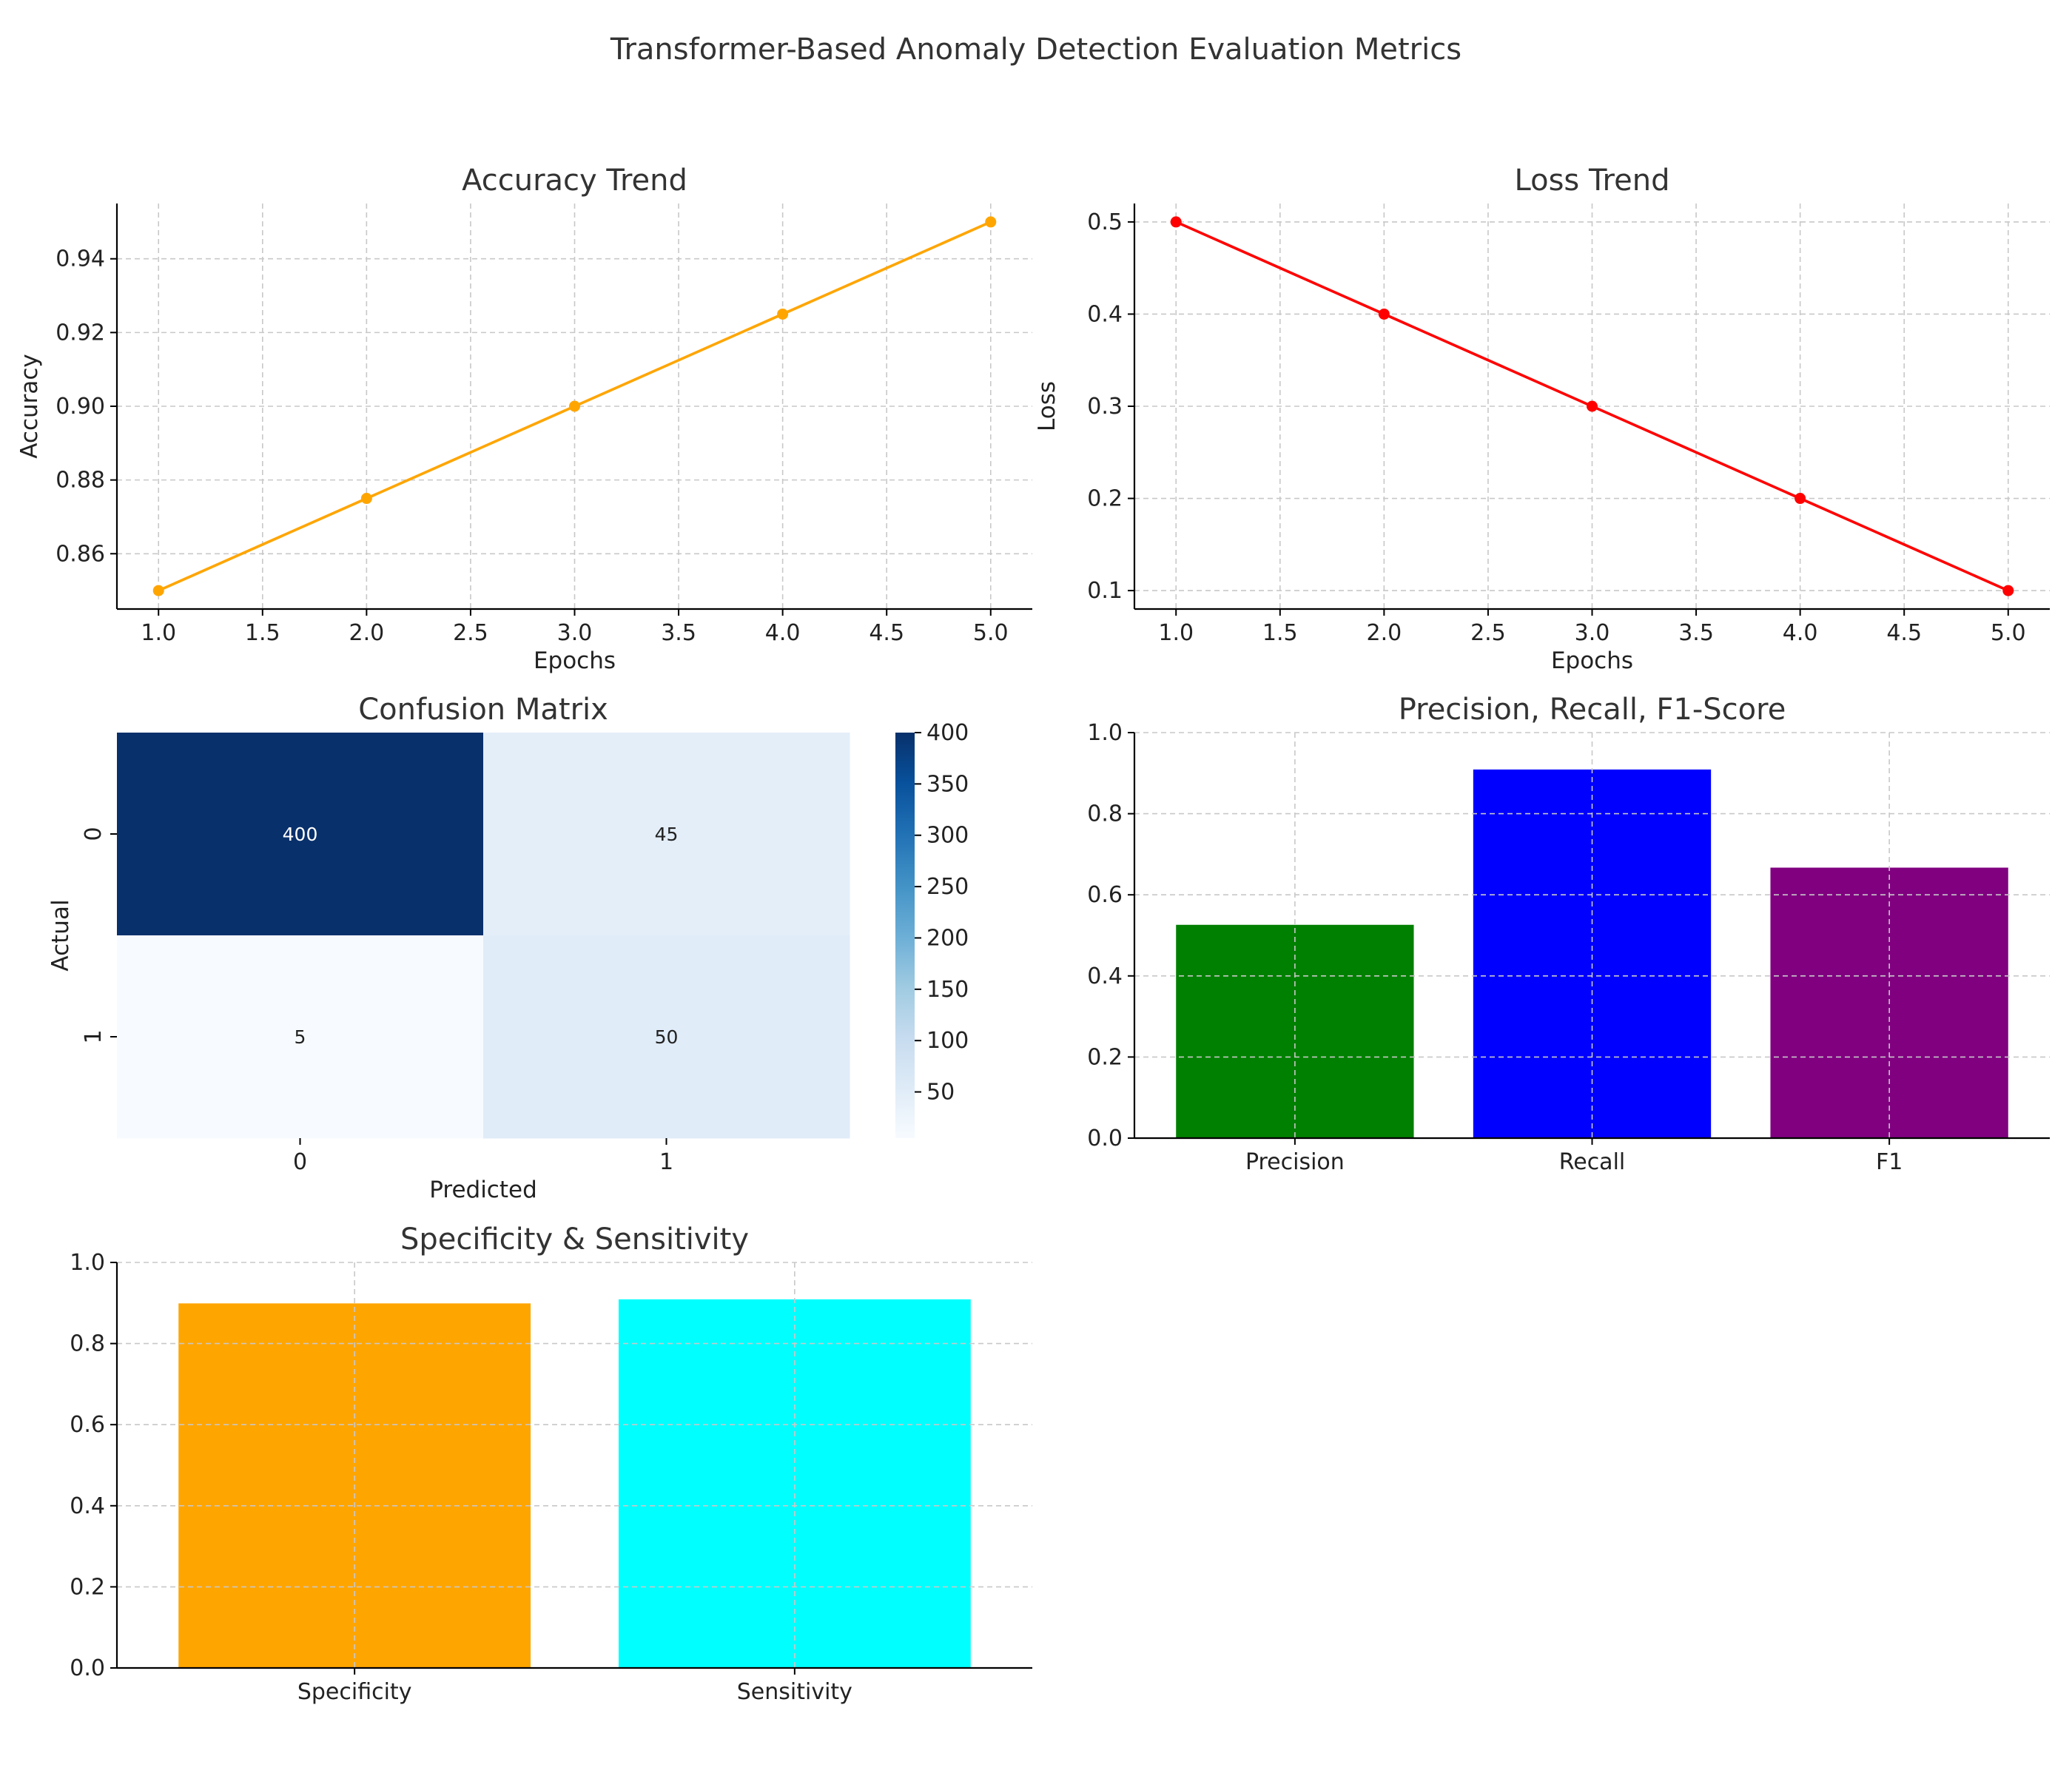 The height and width of the screenshot is (1776, 2072). I want to click on prf-title: Precision, Recall, F1-Score, so click(1592, 710).